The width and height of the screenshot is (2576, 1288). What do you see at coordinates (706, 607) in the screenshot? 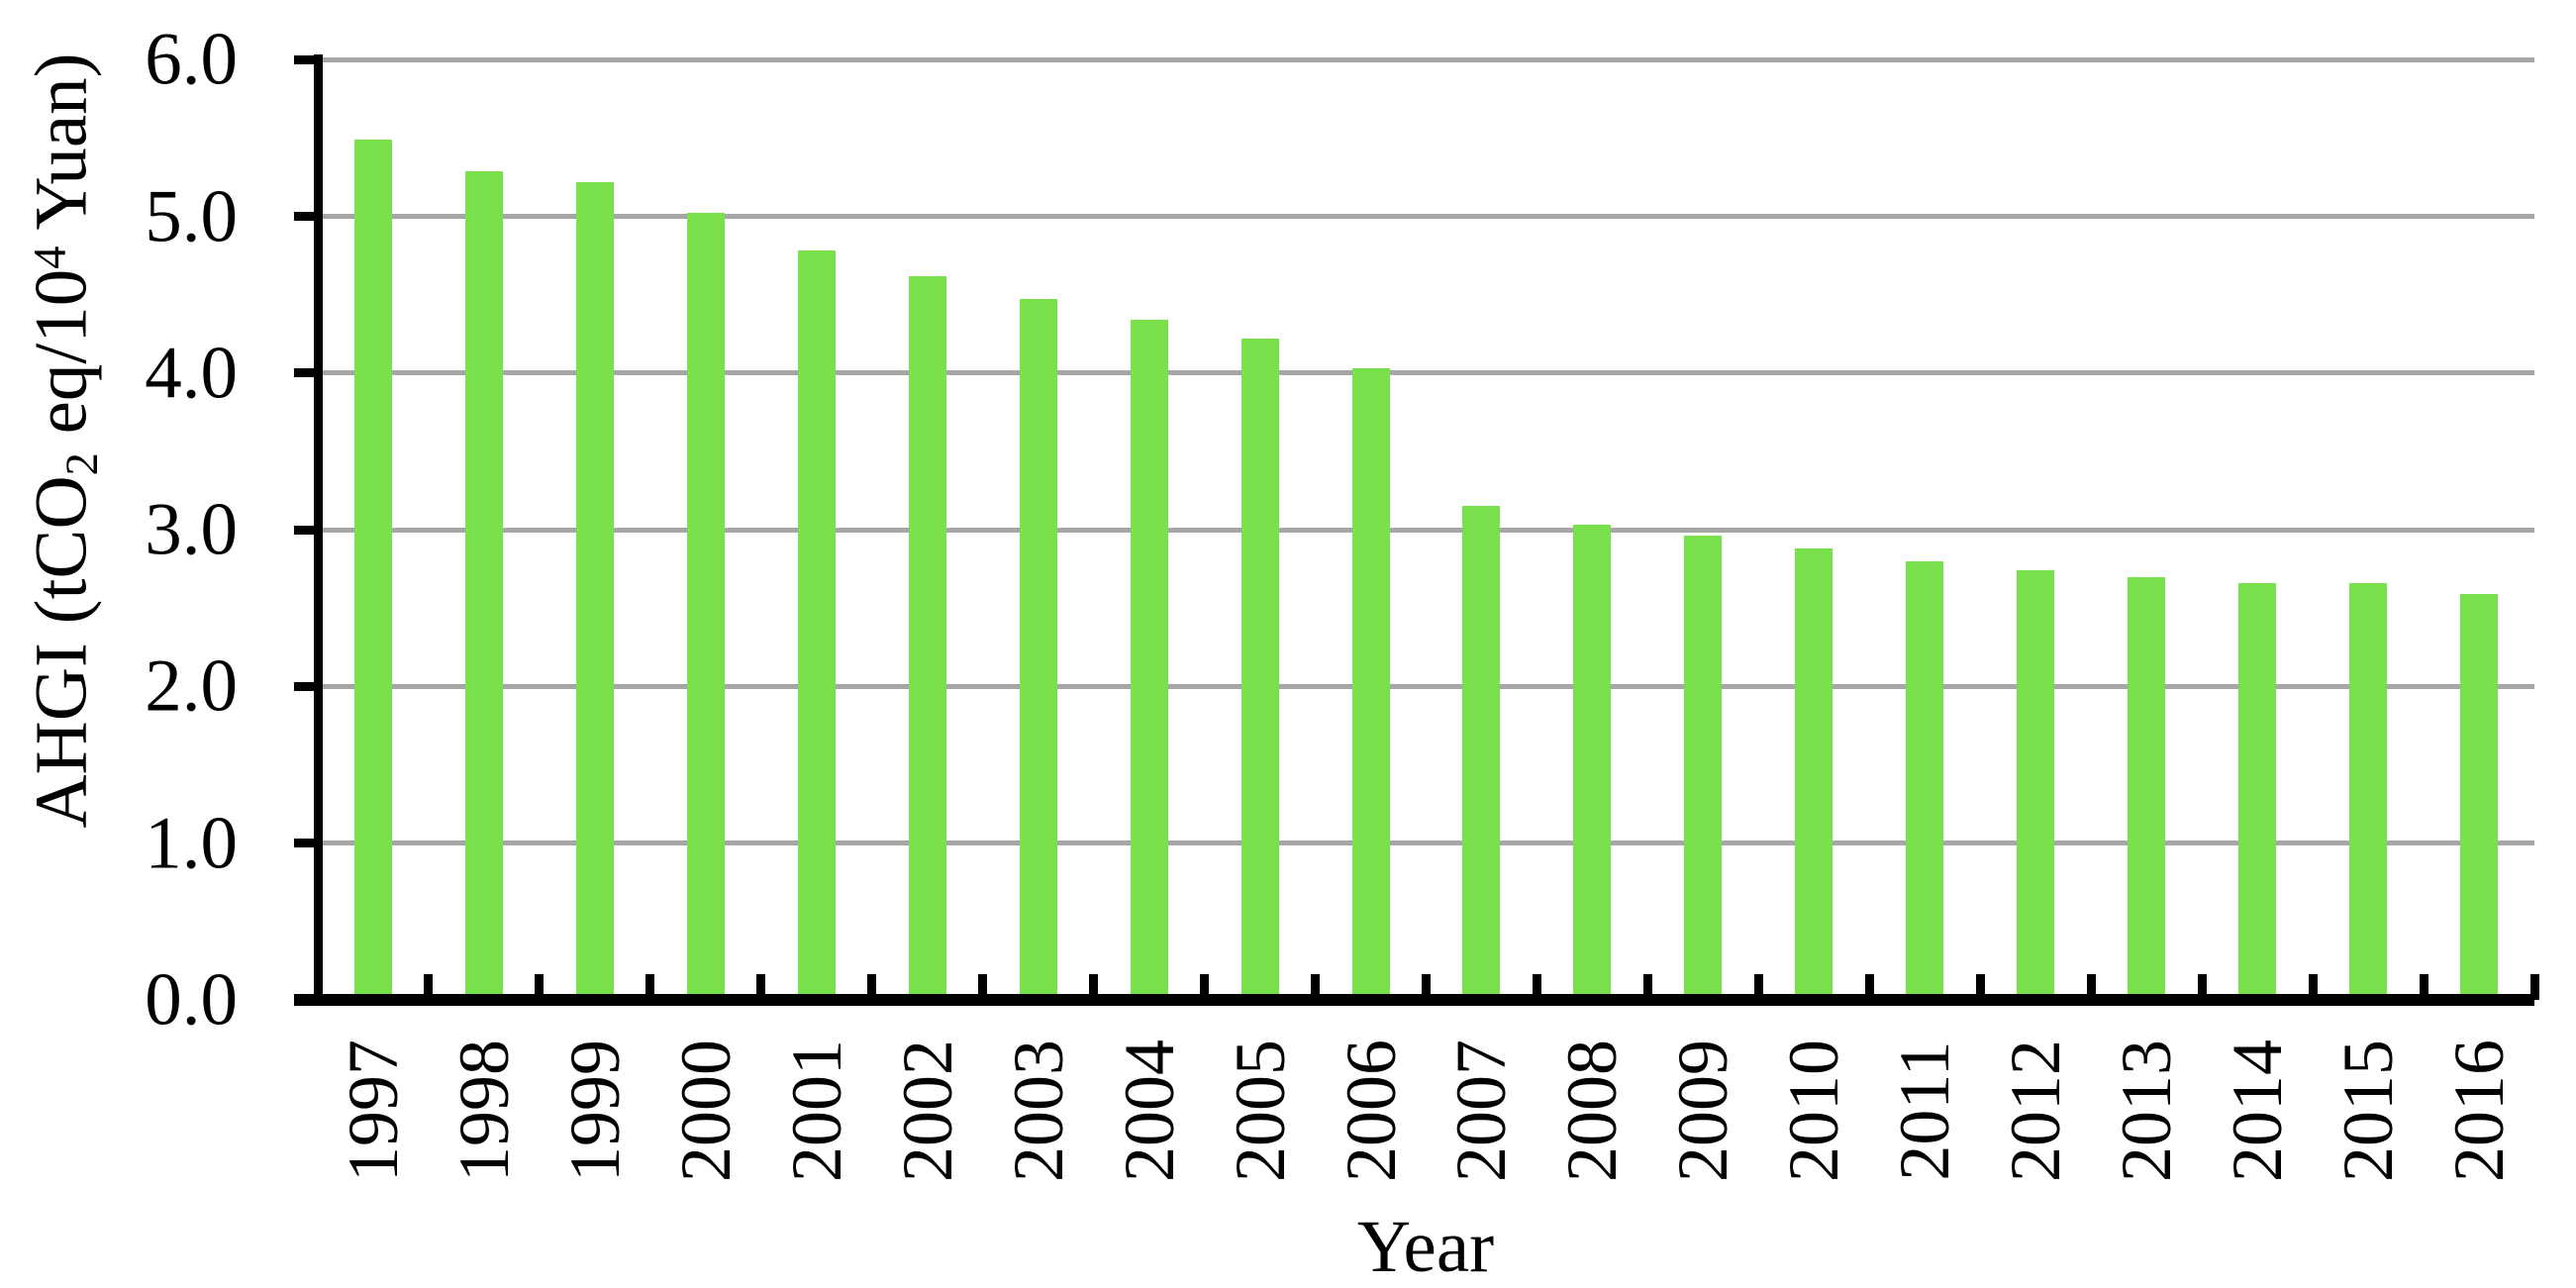
I see `bar-2000` at bounding box center [706, 607].